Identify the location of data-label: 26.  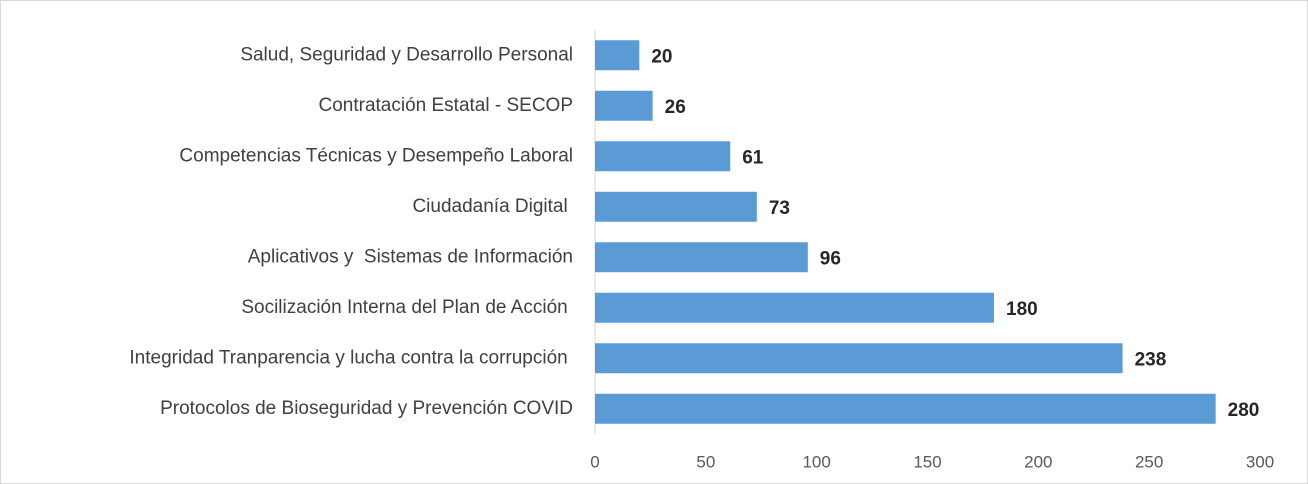
(675, 107).